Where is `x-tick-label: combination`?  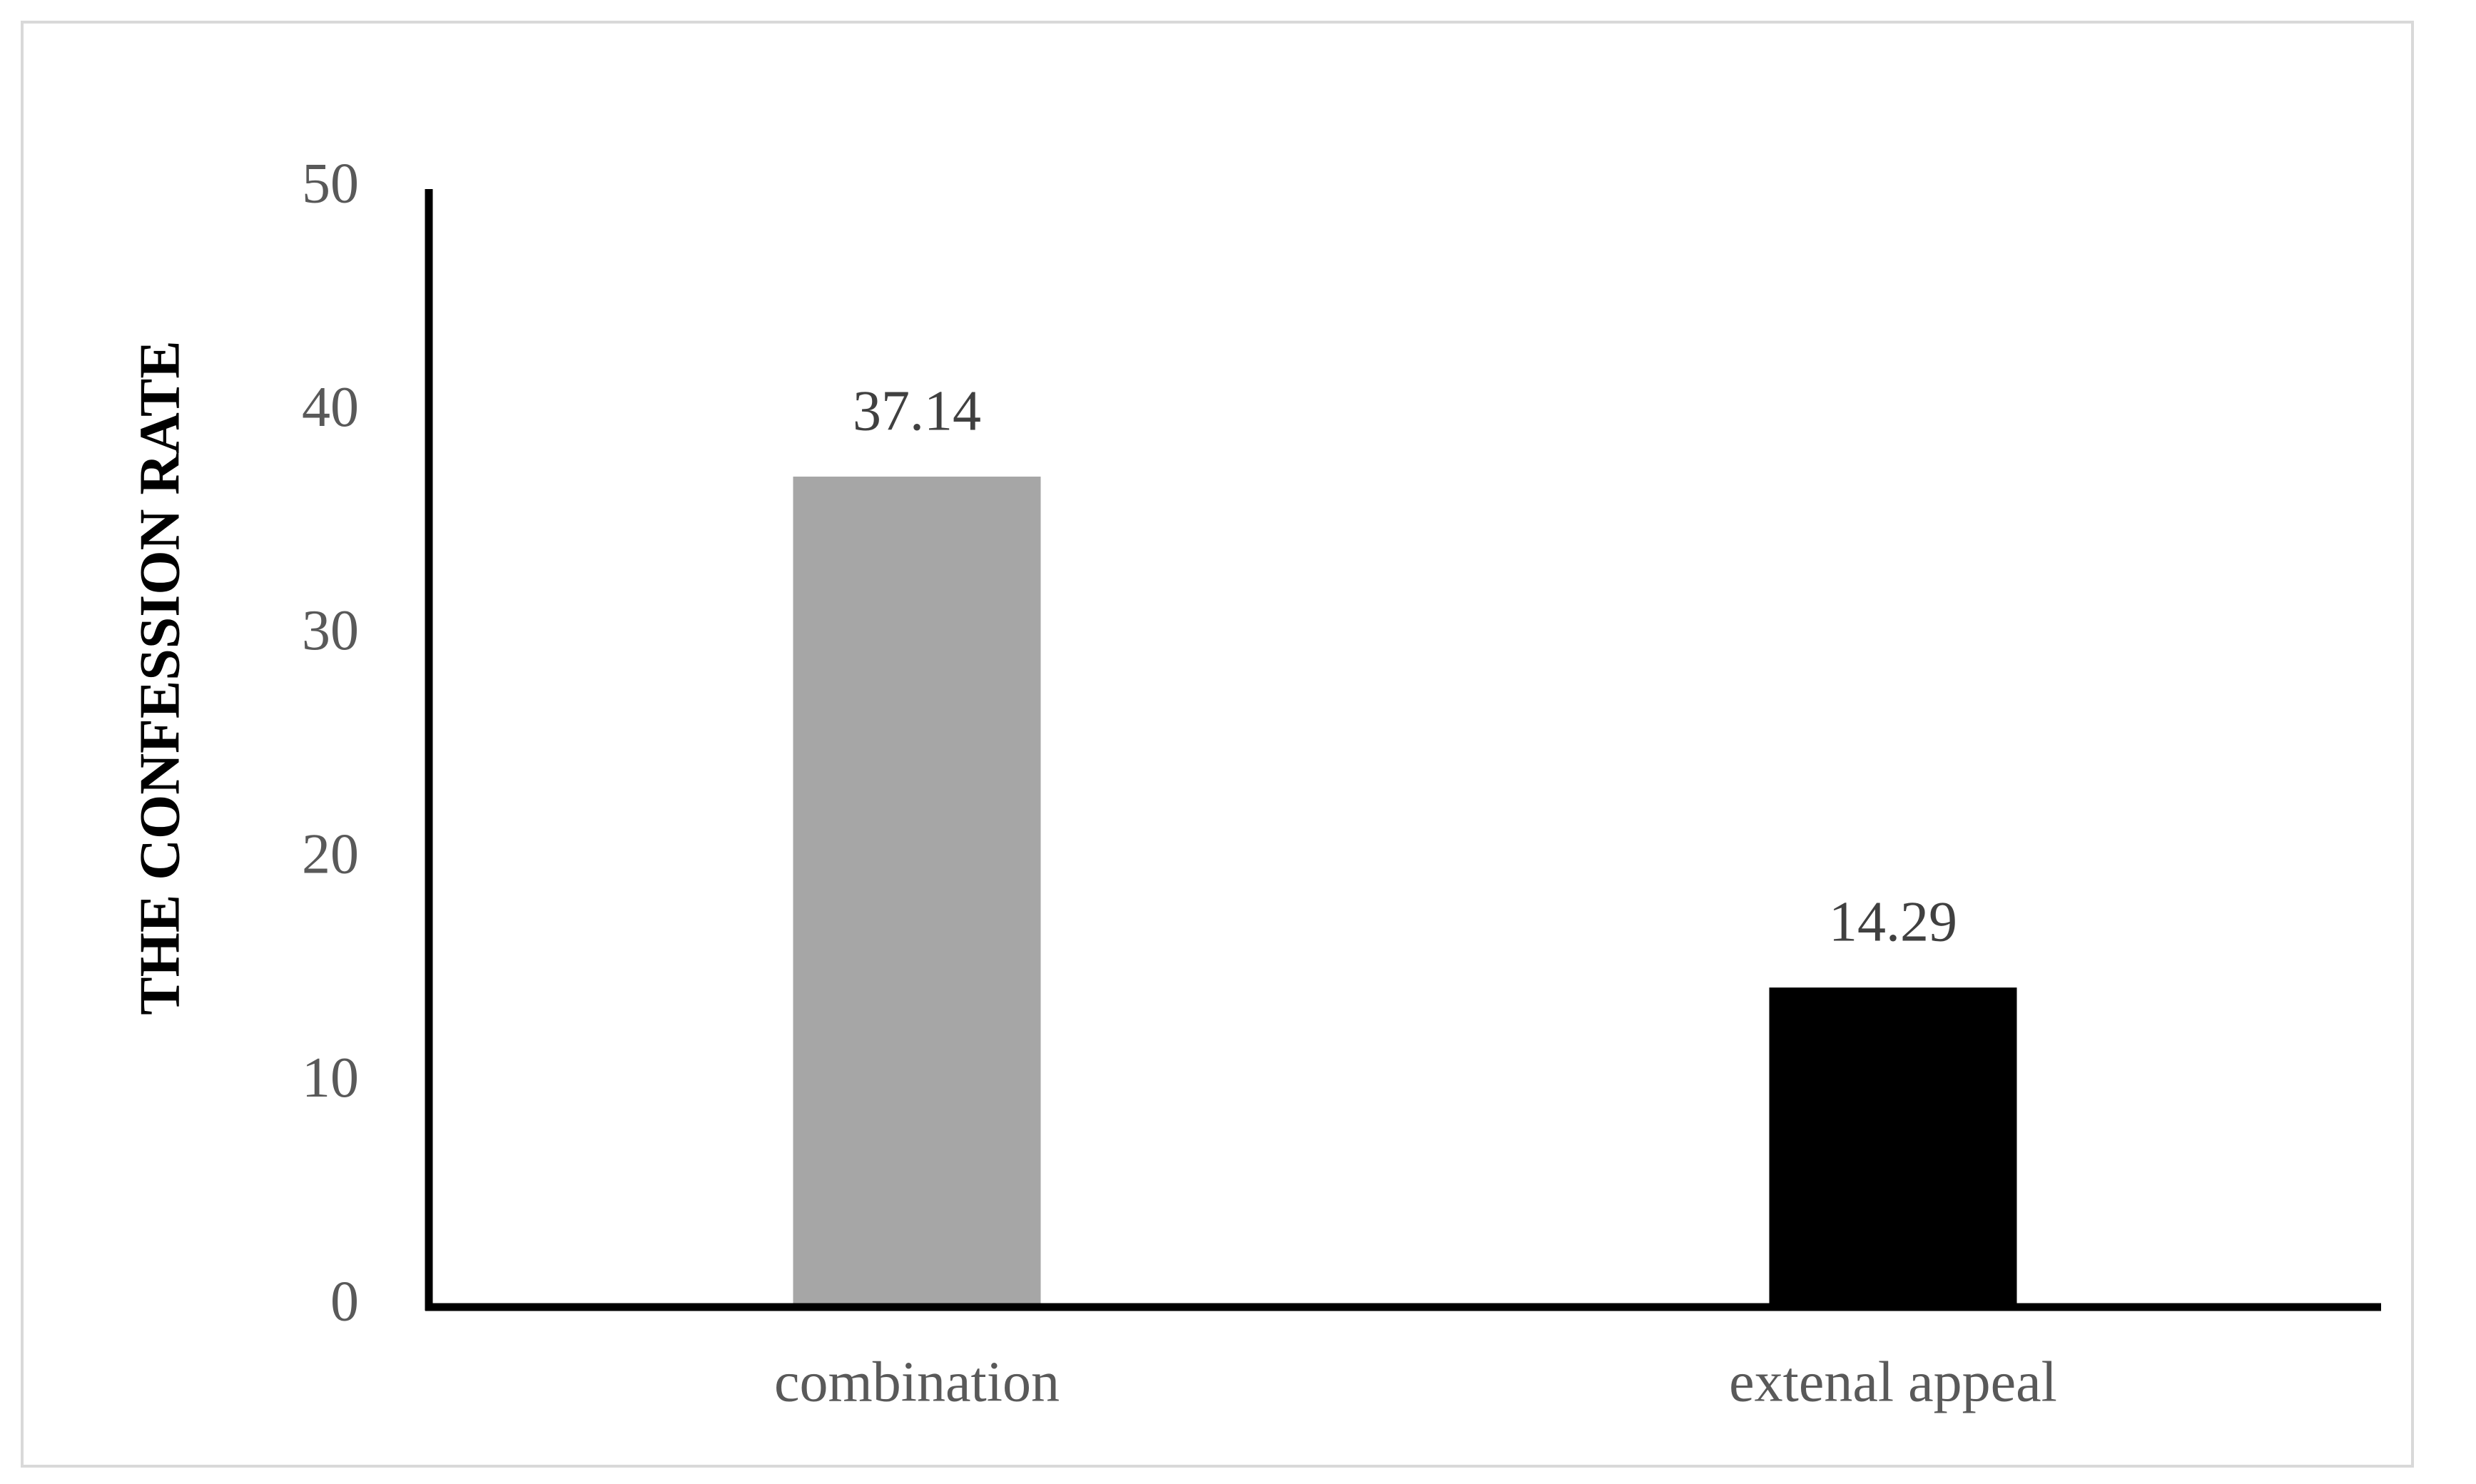 x-tick-label: combination is located at coordinates (917, 1382).